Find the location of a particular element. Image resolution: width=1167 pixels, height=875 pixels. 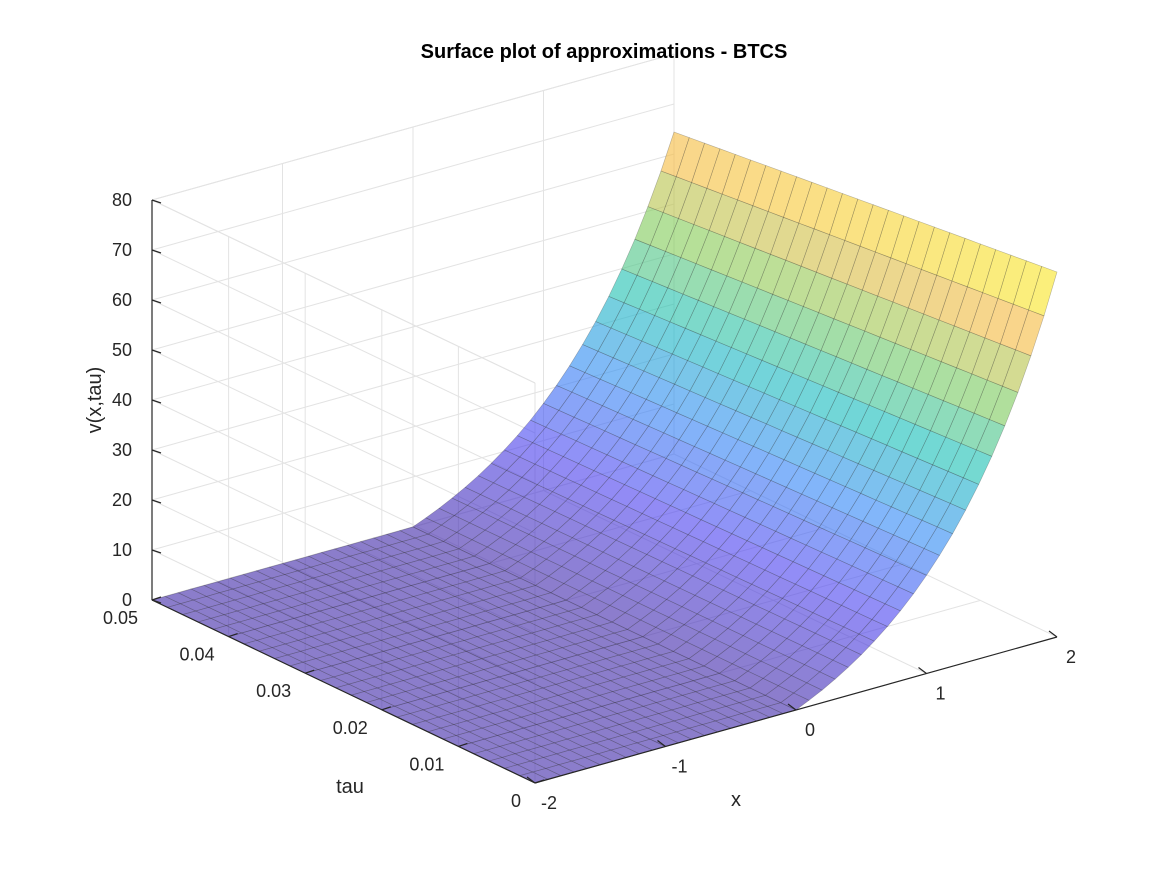

tau-tick-label: 0.01 is located at coordinates (426, 764).